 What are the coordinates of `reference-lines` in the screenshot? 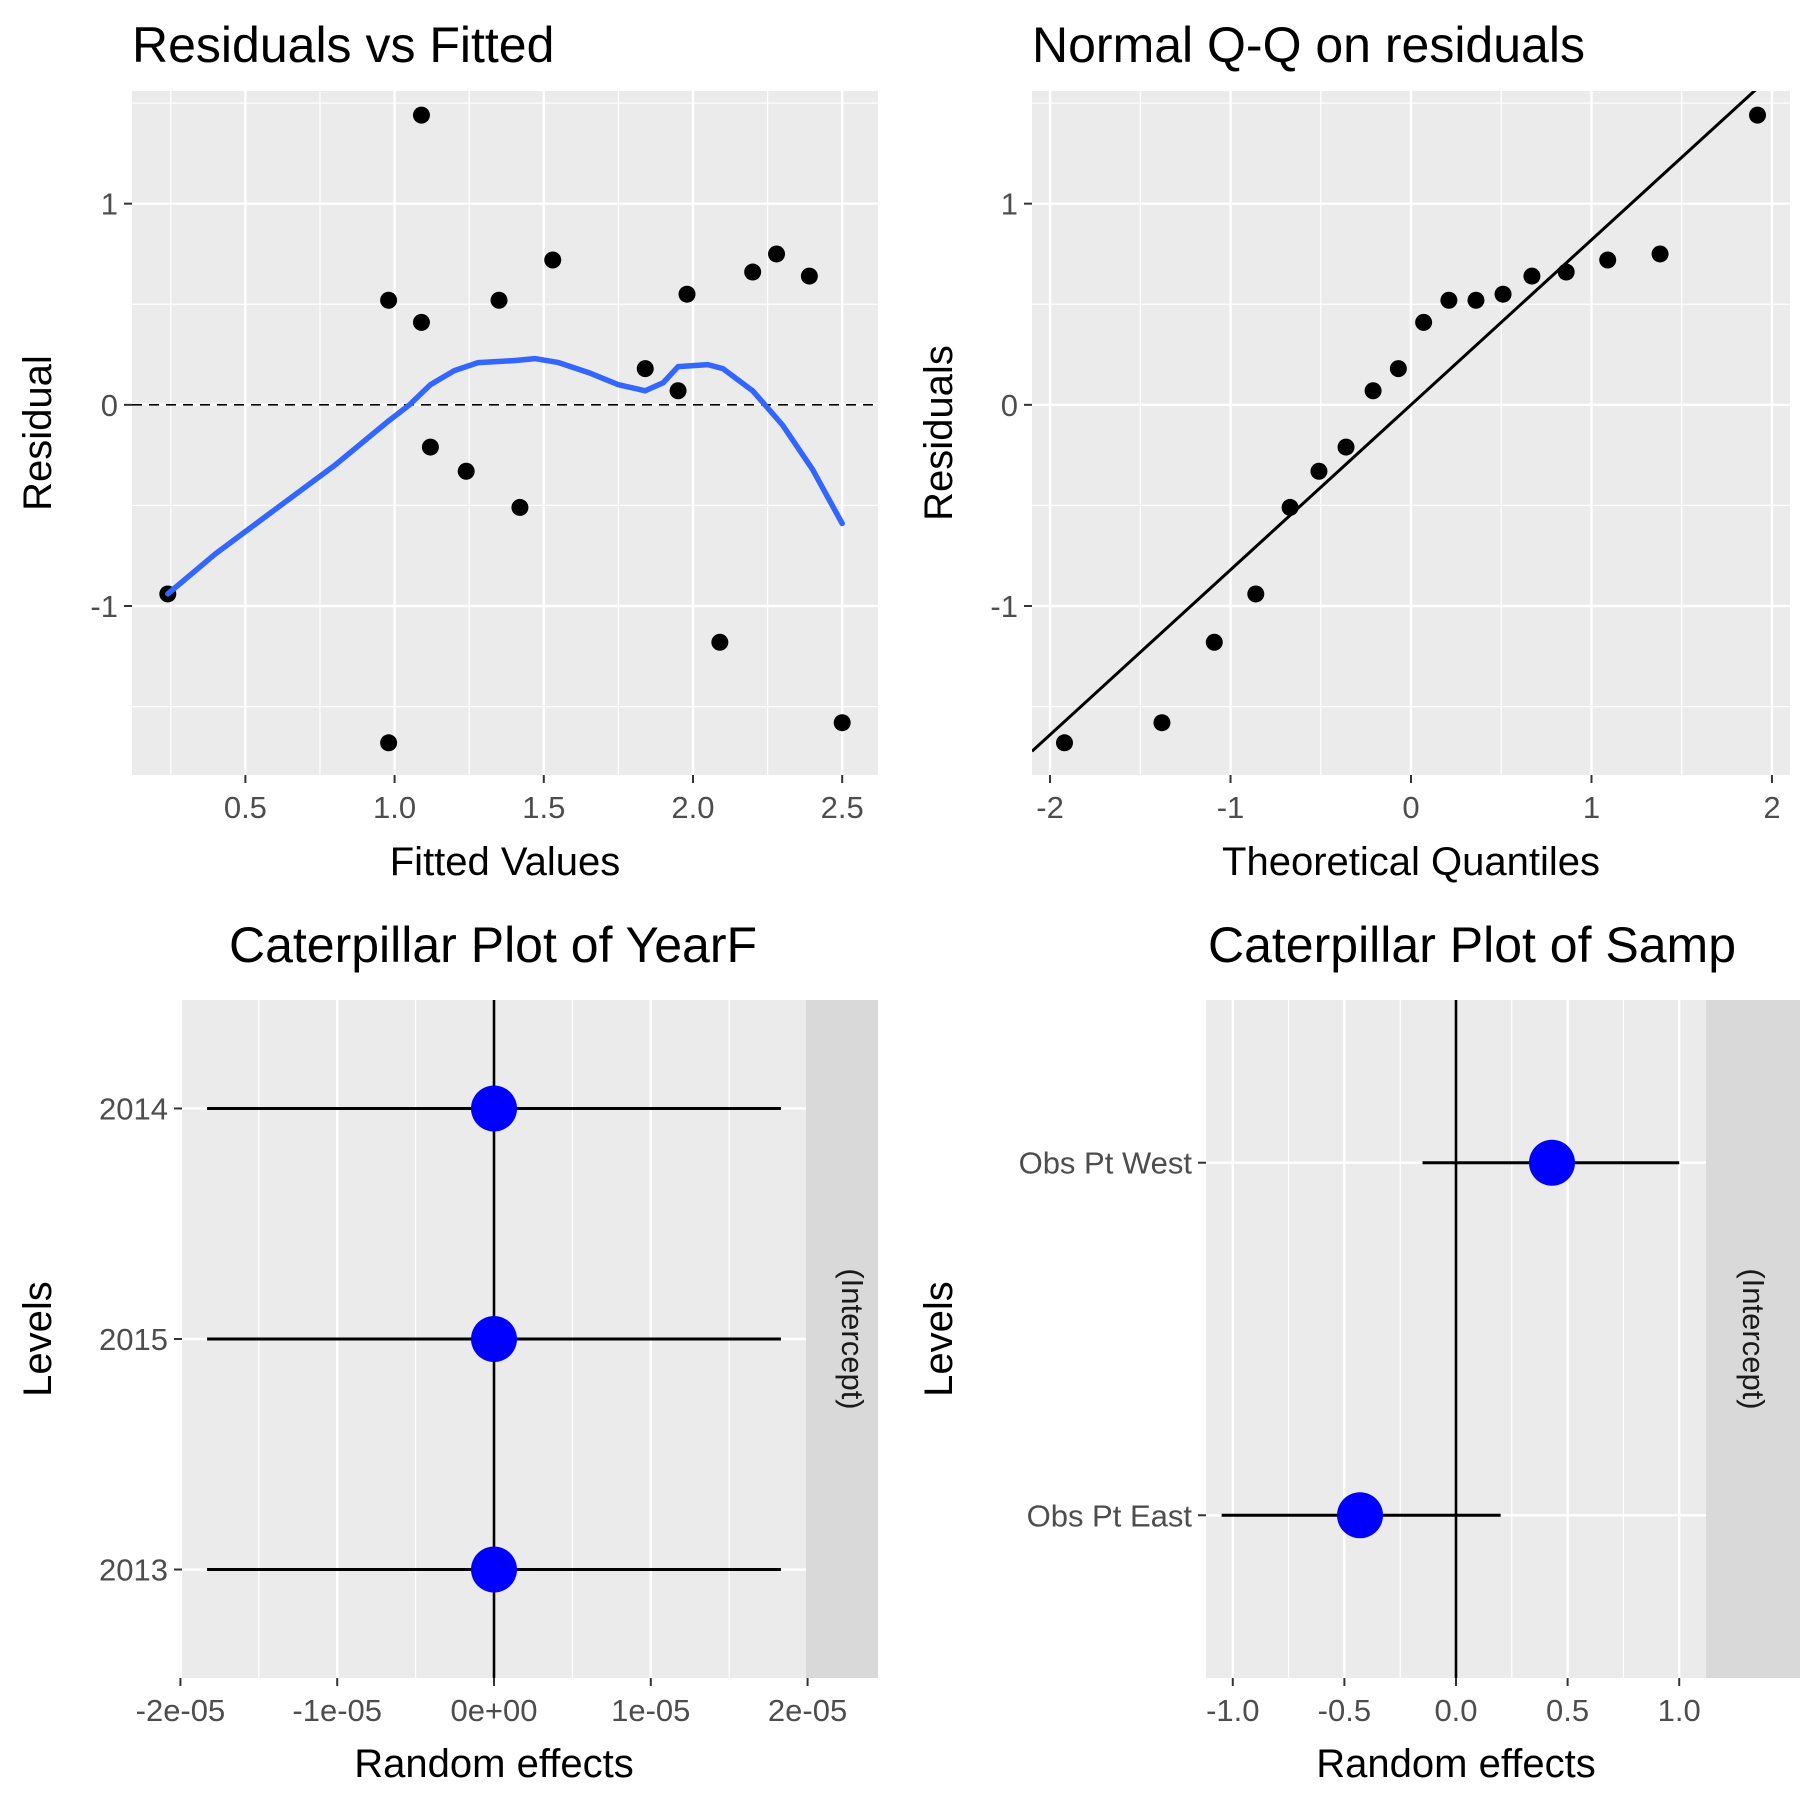 It's located at (1394, 422).